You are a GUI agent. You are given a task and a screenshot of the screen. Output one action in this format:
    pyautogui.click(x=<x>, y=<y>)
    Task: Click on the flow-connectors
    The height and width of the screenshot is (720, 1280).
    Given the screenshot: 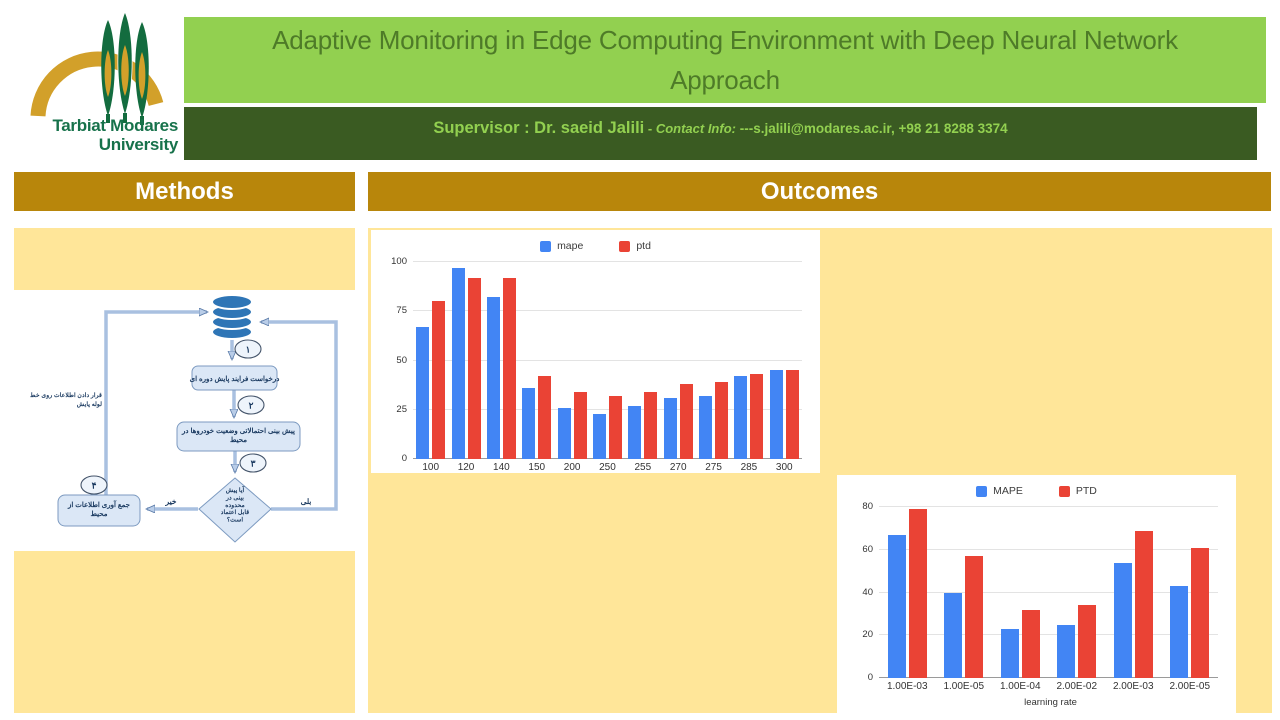 What is the action you would take?
    pyautogui.click(x=221, y=410)
    